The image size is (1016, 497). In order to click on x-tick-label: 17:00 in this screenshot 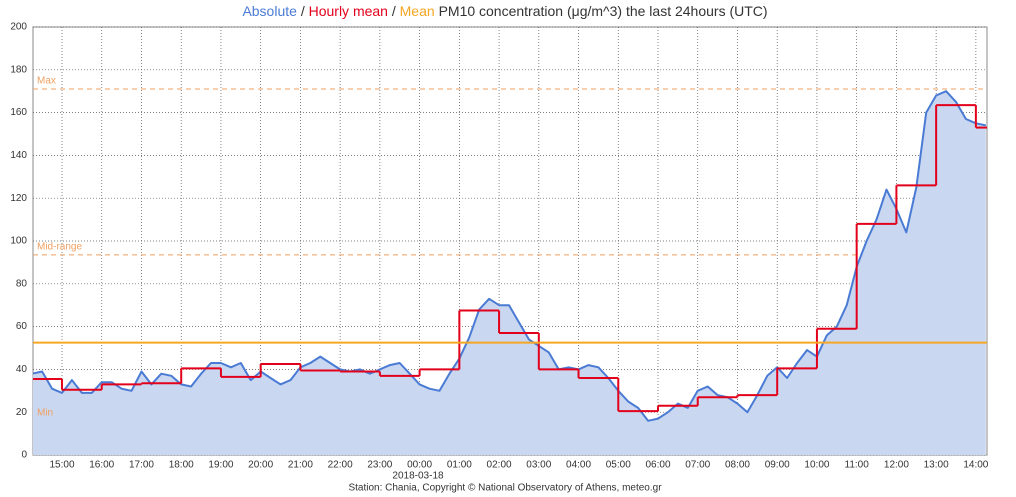, I will do `click(141, 465)`.